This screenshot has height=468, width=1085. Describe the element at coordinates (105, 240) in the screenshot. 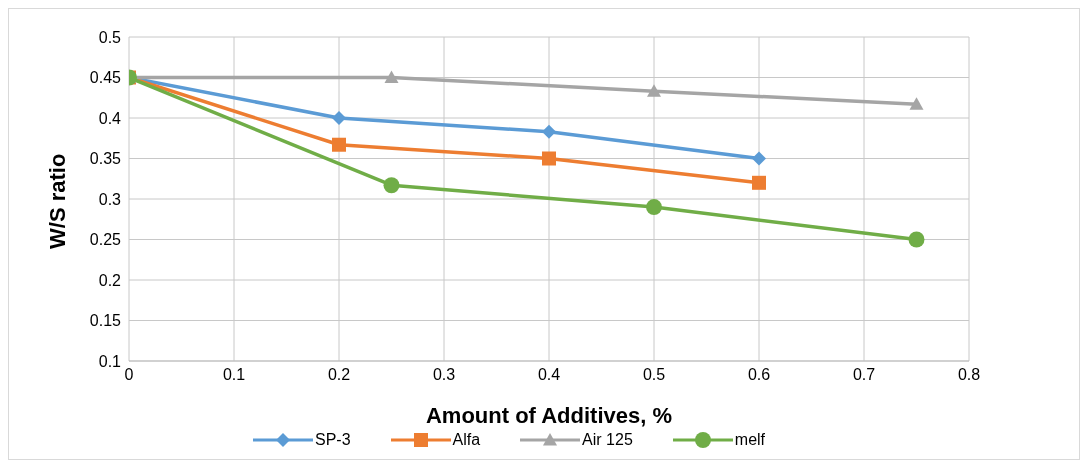

I see `y-tick-label: 0.25` at that location.